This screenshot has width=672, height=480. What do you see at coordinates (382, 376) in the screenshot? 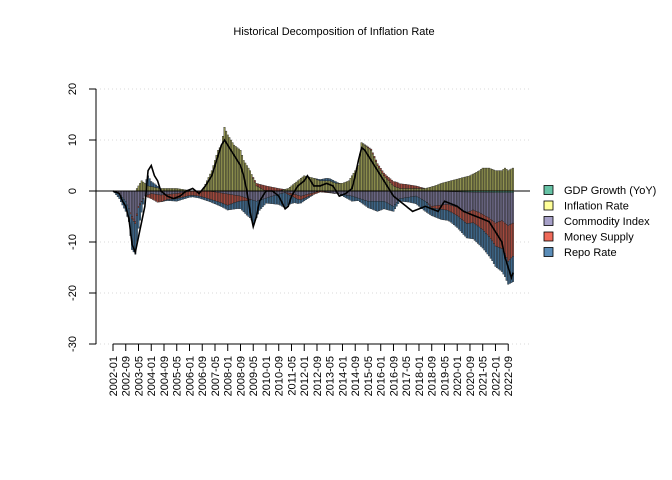
I see `x-tick-label: 2016-01` at bounding box center [382, 376].